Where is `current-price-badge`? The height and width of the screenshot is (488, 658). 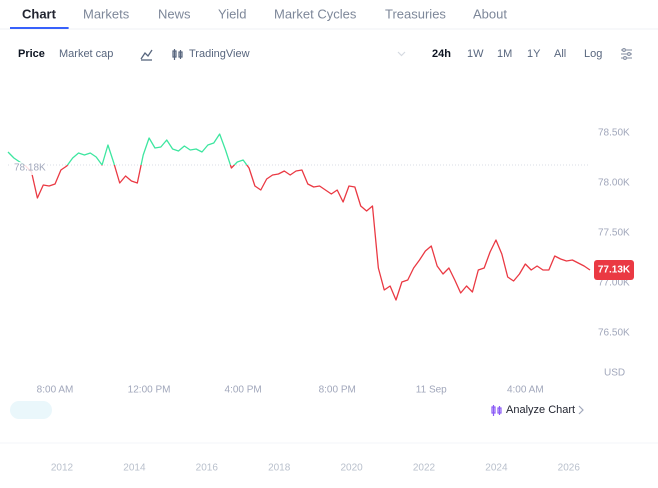
current-price-badge is located at coordinates (614, 270).